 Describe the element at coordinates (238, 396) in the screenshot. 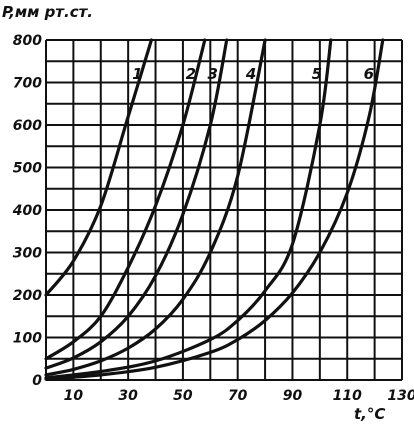

I see `x-tick-label: 70` at that location.